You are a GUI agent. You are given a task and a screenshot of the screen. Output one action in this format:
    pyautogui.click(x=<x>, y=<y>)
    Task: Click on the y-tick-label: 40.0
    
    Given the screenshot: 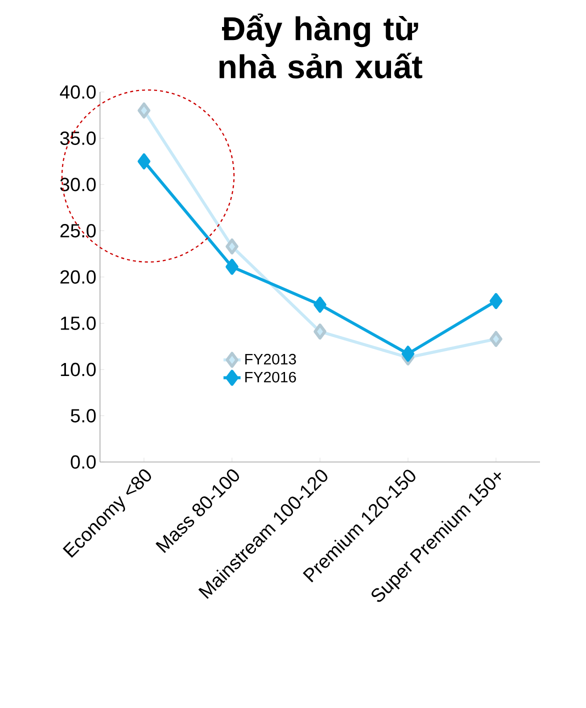 What is the action you would take?
    pyautogui.click(x=78, y=92)
    